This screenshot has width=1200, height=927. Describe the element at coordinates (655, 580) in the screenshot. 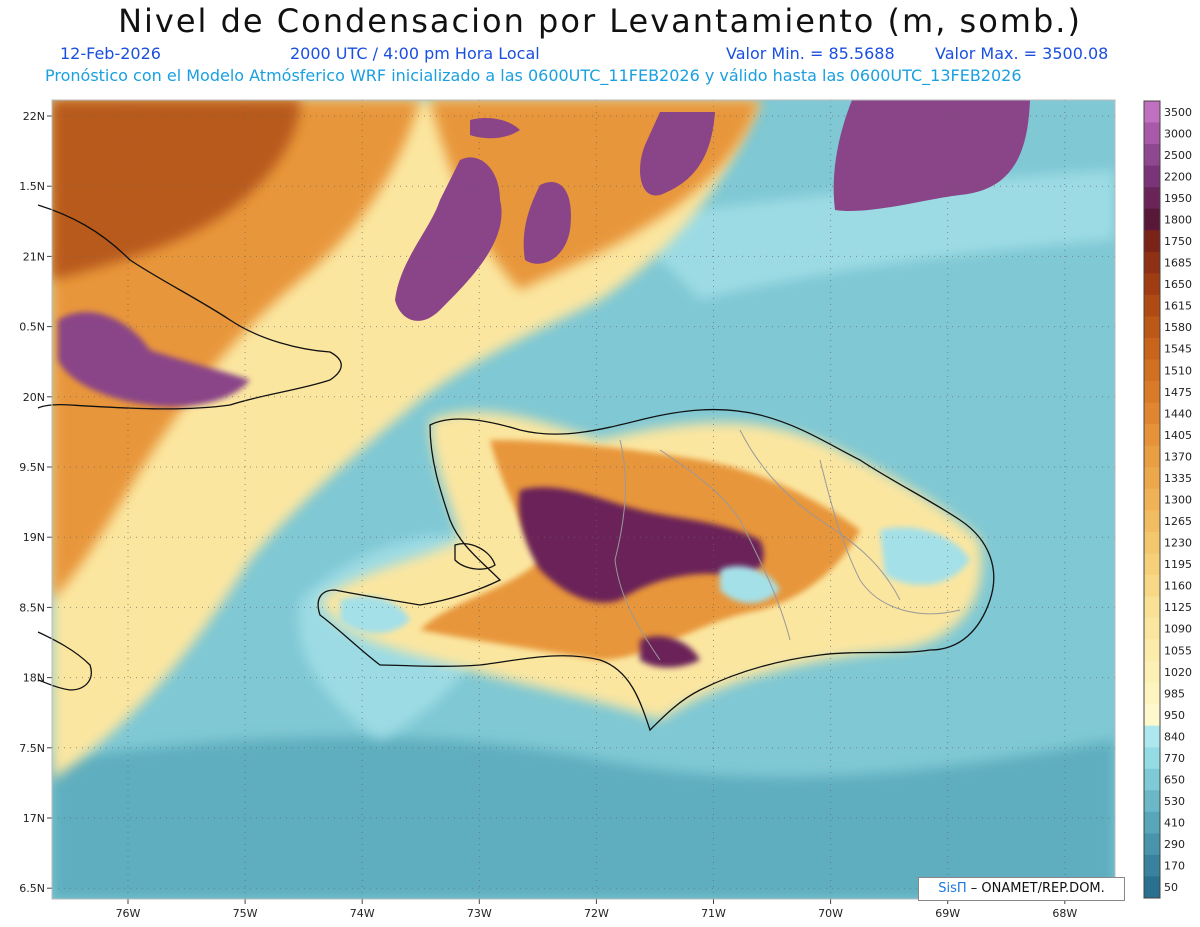

I see `hispaniola-cool-patch` at that location.